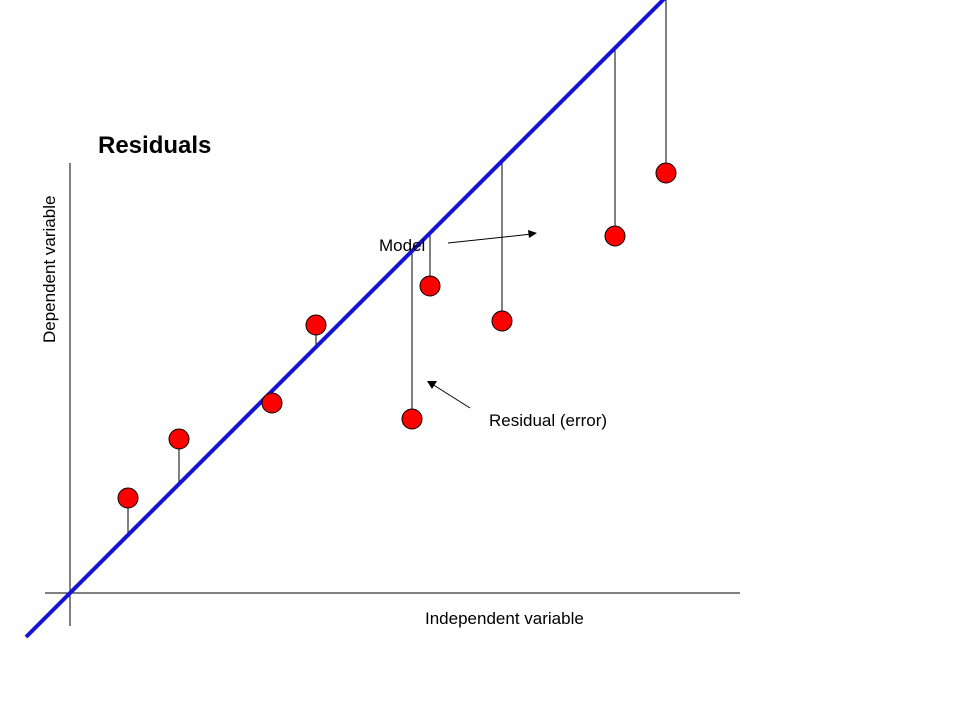  What do you see at coordinates (548, 420) in the screenshot?
I see `residual-label: Residual (error)` at bounding box center [548, 420].